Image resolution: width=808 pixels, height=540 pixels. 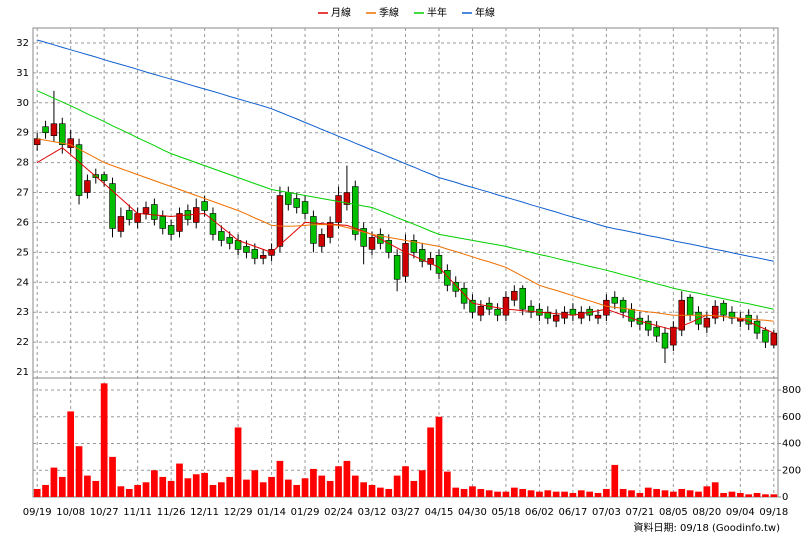 What do you see at coordinates (439, 512) in the screenshot?
I see `x-tick-label: 04/15` at bounding box center [439, 512].